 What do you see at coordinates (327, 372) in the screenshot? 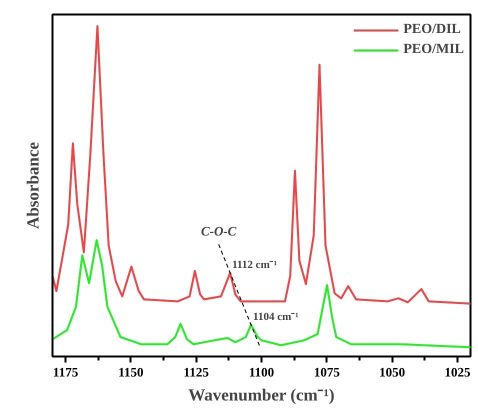
I see `x-tick-label: 1075` at bounding box center [327, 372].